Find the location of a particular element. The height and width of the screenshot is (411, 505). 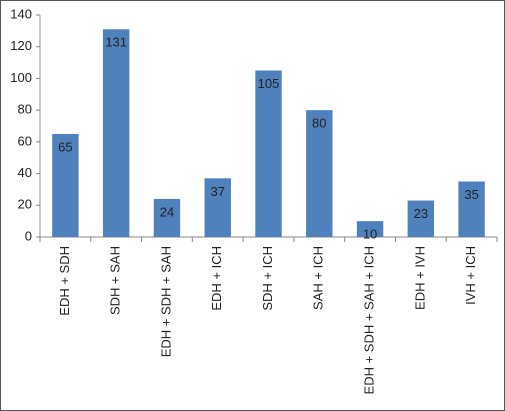

y-tick-label: 120 is located at coordinates (21, 45).